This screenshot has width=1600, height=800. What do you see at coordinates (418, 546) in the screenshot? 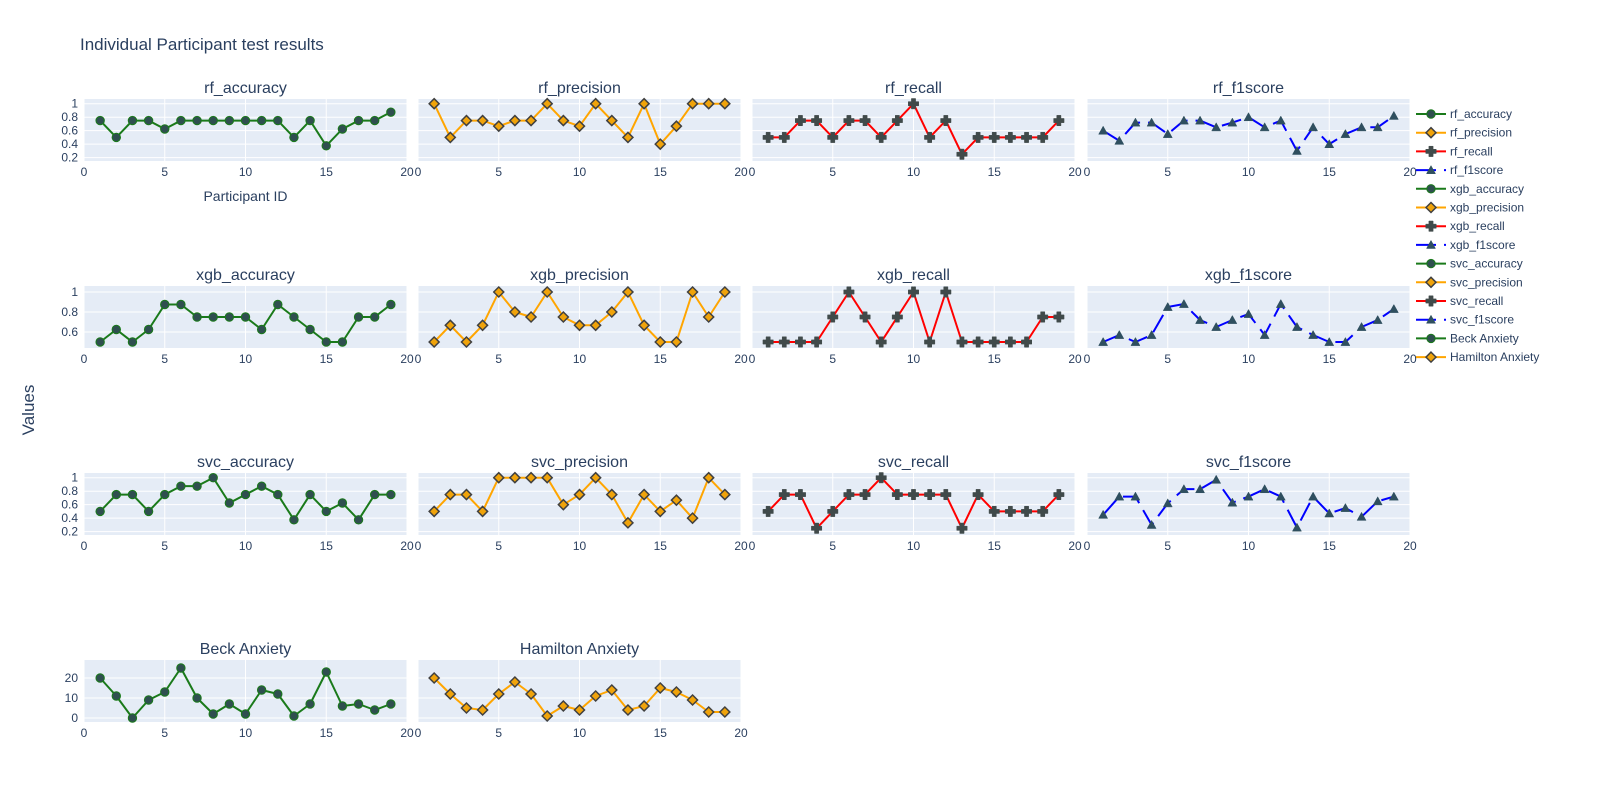
I see `x-tick-label: 0` at bounding box center [418, 546].